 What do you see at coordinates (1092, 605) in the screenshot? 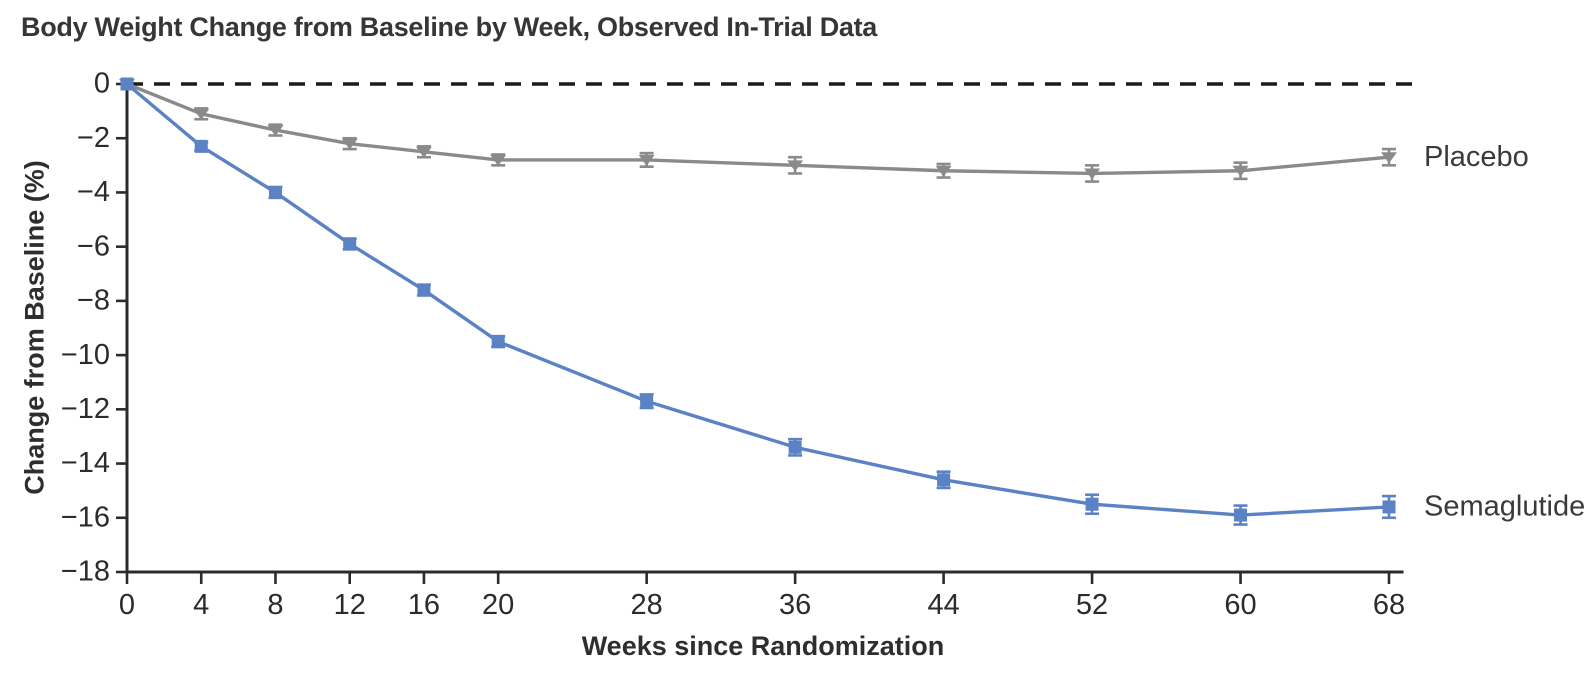
I see `x-tick-label: 52` at bounding box center [1092, 605].